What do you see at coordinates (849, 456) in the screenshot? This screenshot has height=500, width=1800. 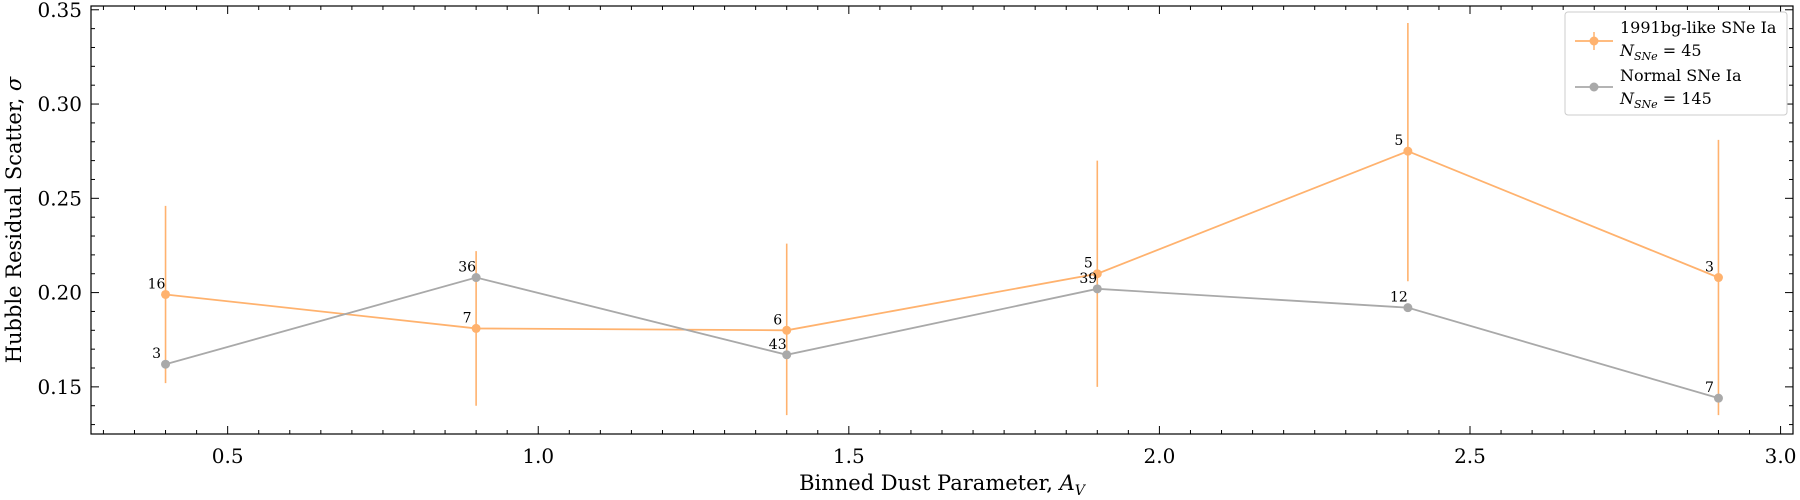 I see `x-tick-label: 1.5` at bounding box center [849, 456].